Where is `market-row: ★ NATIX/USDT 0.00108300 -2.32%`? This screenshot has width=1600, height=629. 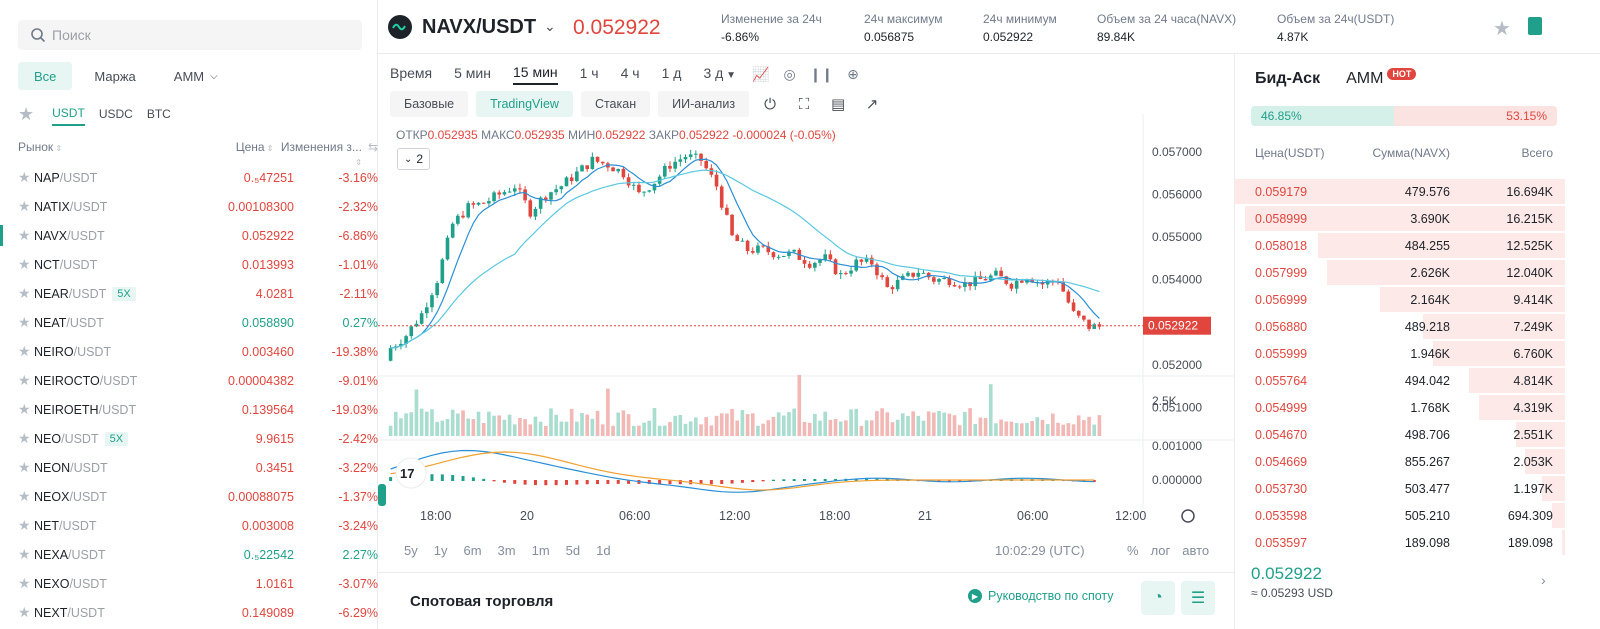
market-row: ★ NATIX/USDT 0.00108300 -2.32% is located at coordinates (189, 206).